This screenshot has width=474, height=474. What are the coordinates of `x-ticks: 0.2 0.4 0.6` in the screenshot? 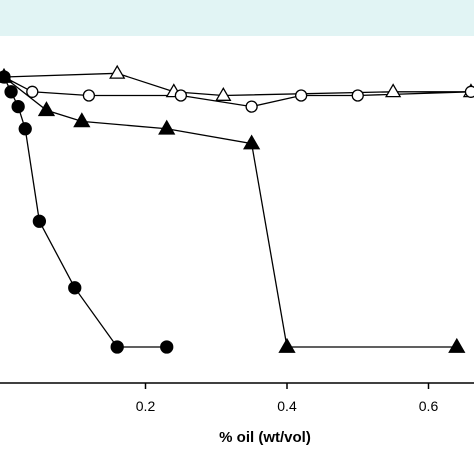 It's located at (287, 398).